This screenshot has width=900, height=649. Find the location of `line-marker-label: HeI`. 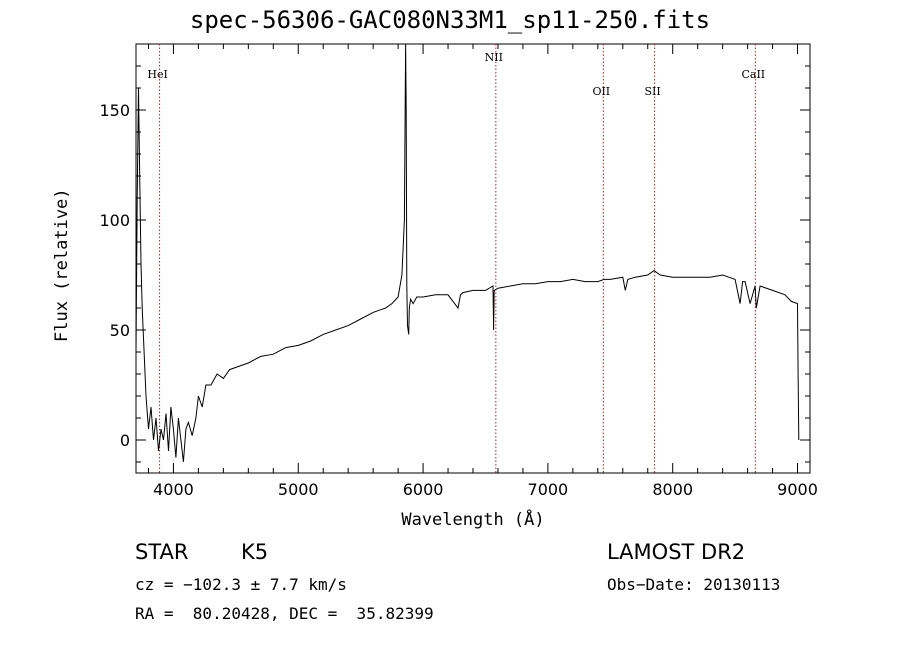

line-marker-label: HeI is located at coordinates (157, 74).